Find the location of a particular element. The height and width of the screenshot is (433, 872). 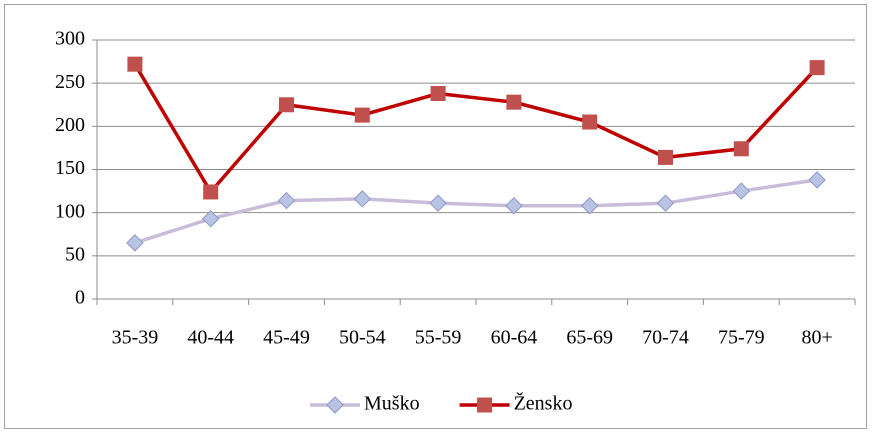

y-tick-label: 0 is located at coordinates (80, 298).